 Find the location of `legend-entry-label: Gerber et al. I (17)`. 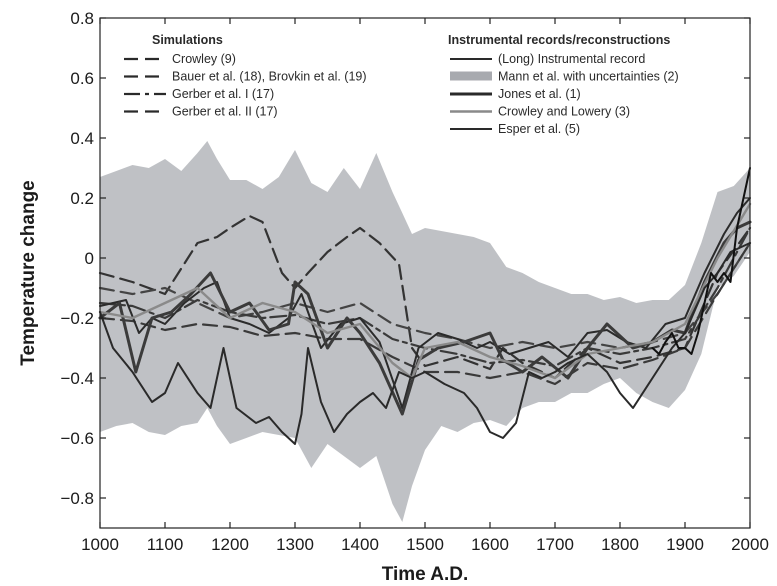

legend-entry-label: Gerber et al. I (17) is located at coordinates (223, 94).